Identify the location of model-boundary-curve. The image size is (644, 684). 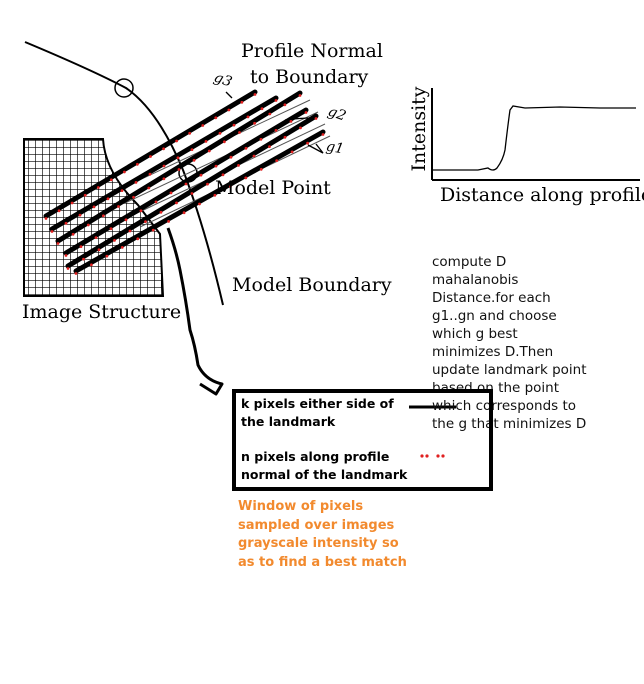
(124, 173).